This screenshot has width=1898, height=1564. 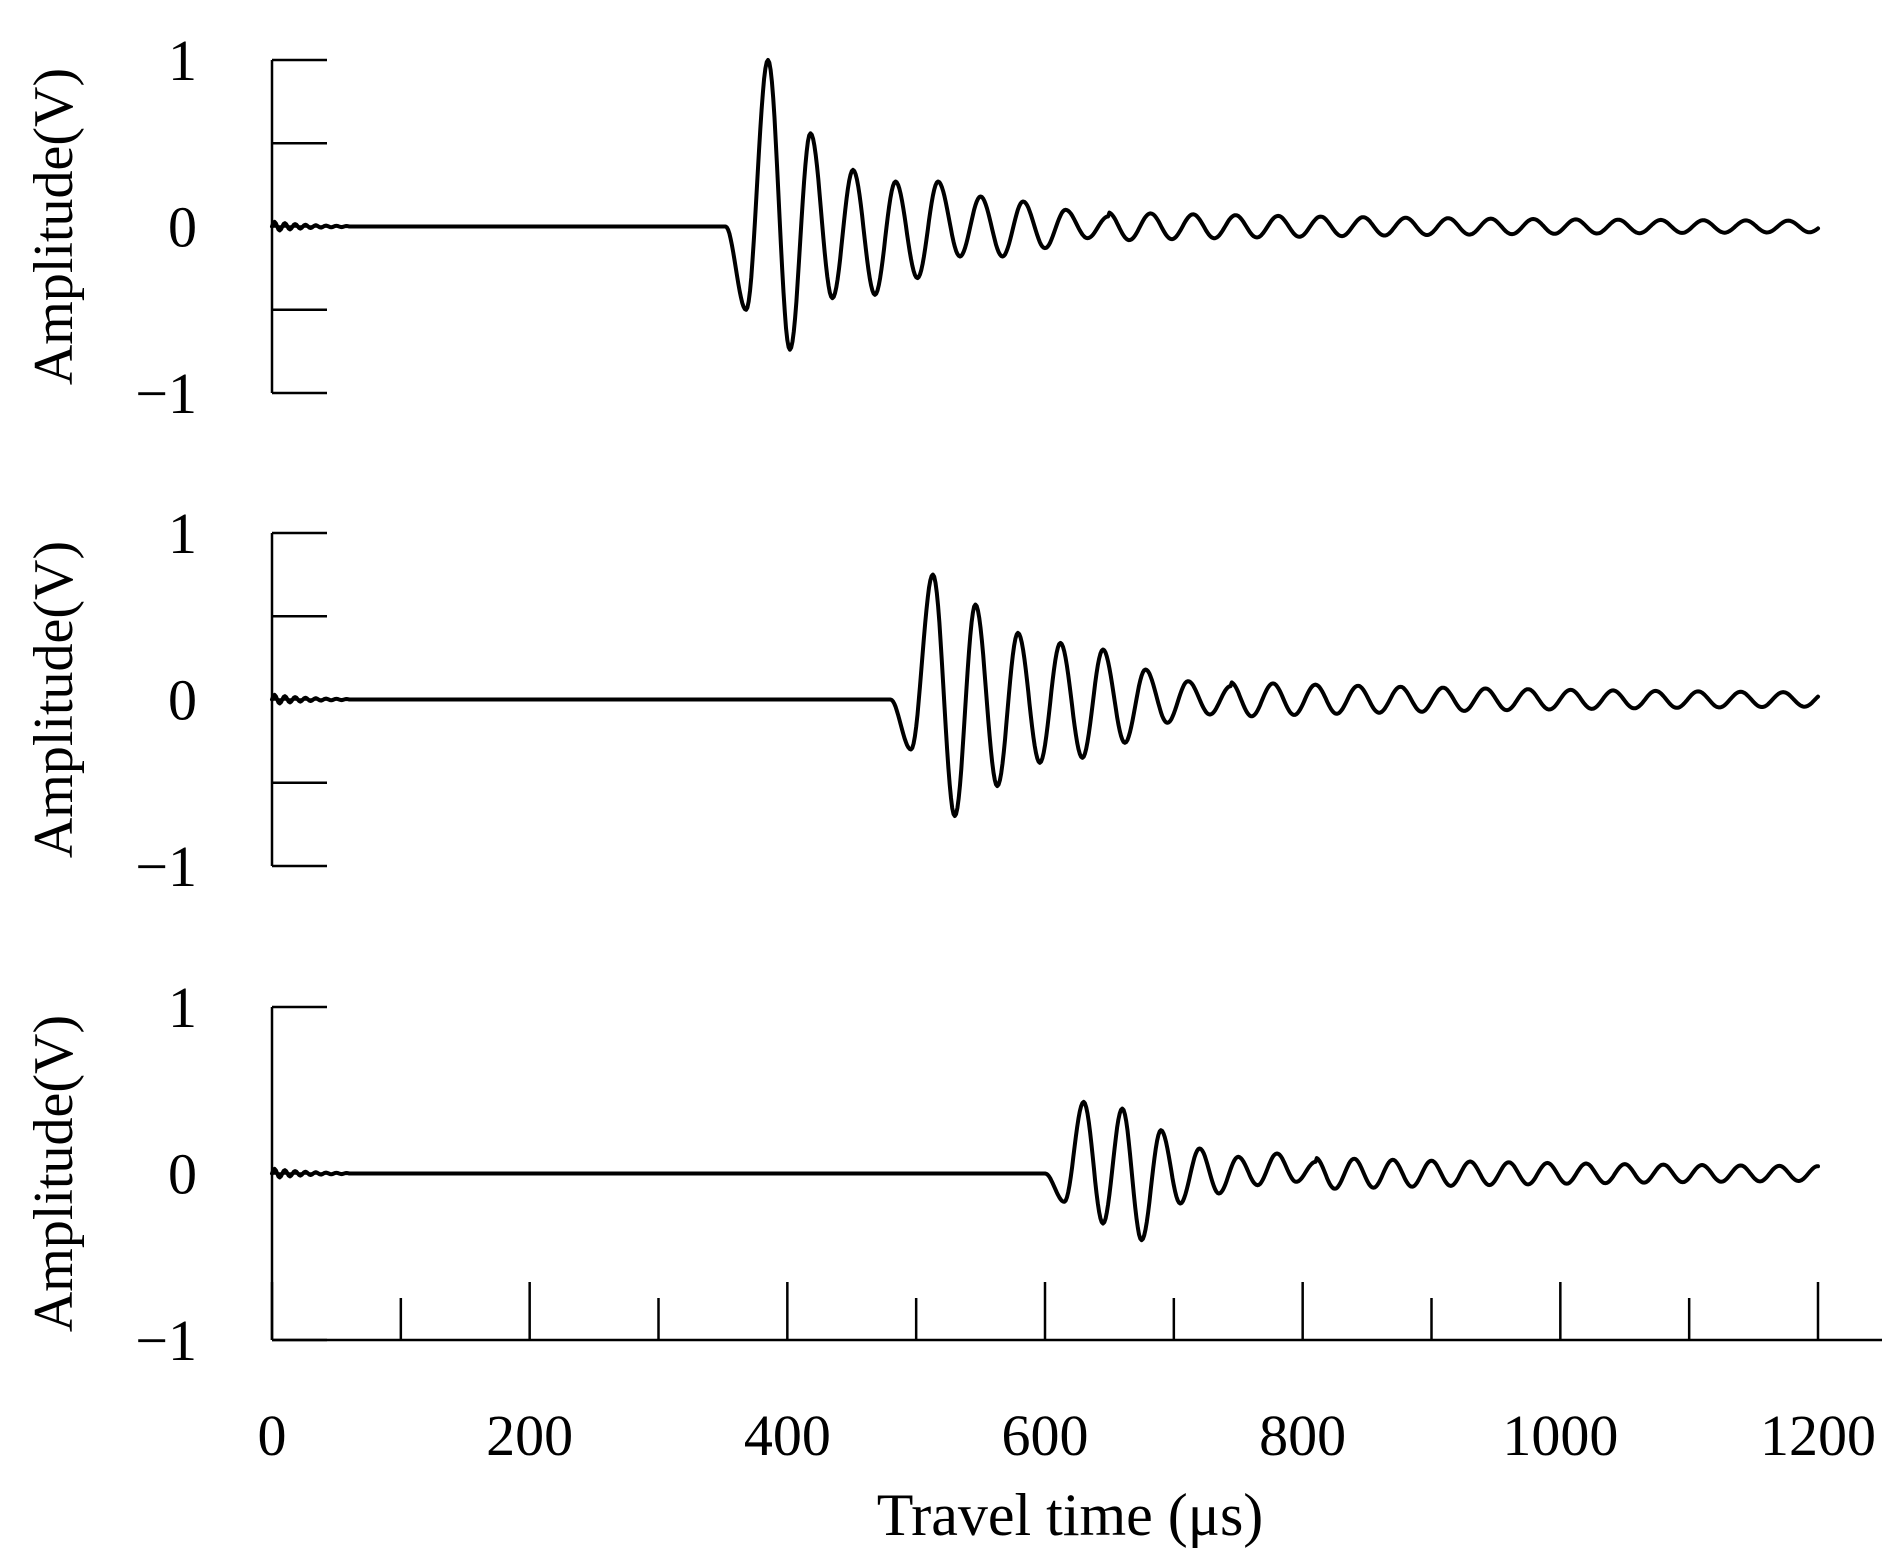 I want to click on x-tick-label: 1200, so click(x=1818, y=1435).